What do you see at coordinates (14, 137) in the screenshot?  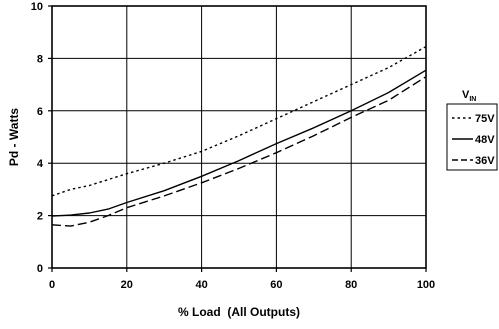 I see `y-axis-label: Pd - Watts` at bounding box center [14, 137].